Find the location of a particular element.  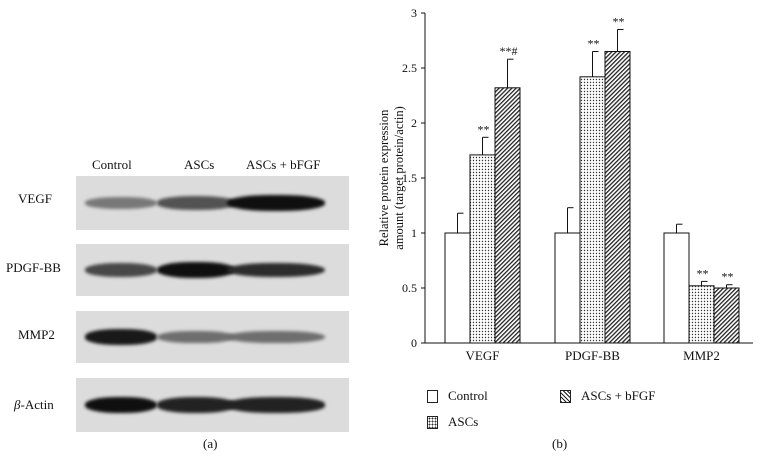

beta-symbol: β is located at coordinates (17, 404).